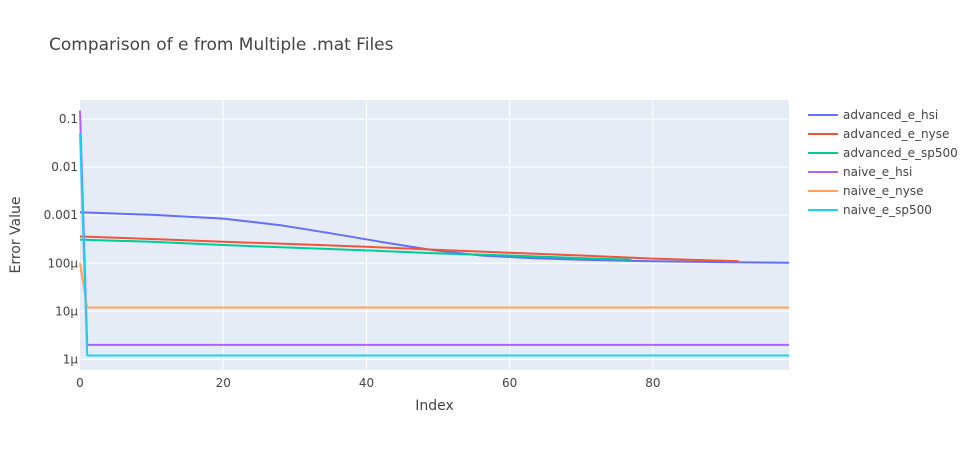  I want to click on y-tick-label: 1μ, so click(71, 359).